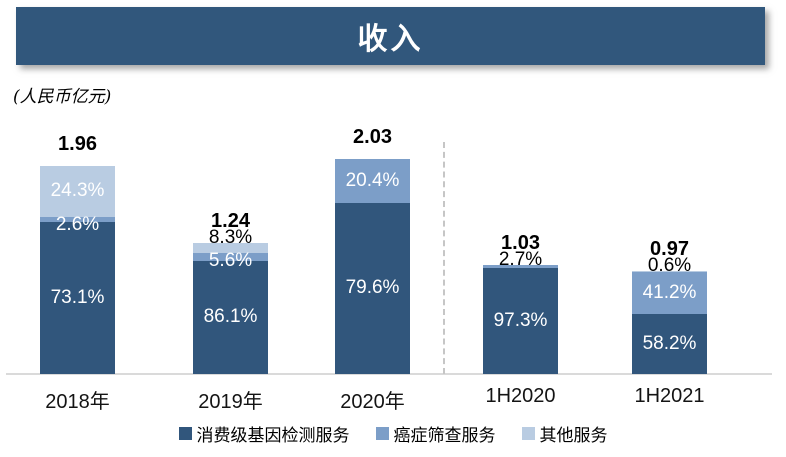 The image size is (786, 457). Describe the element at coordinates (62, 97) in the screenshot. I see `unit-label: (人民币亿元)` at that location.